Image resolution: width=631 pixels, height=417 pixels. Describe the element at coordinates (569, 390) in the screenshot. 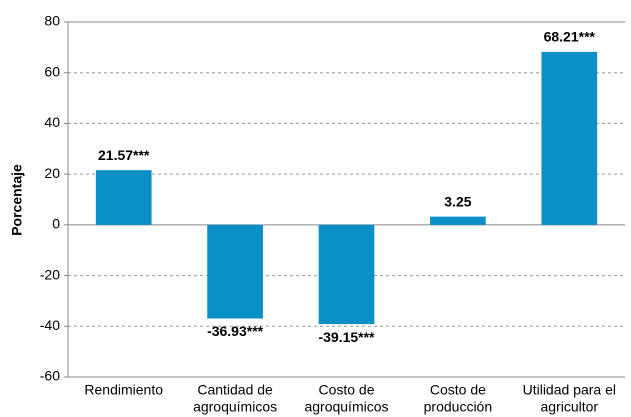

I see `x-tick-label: Utilidad para el` at that location.